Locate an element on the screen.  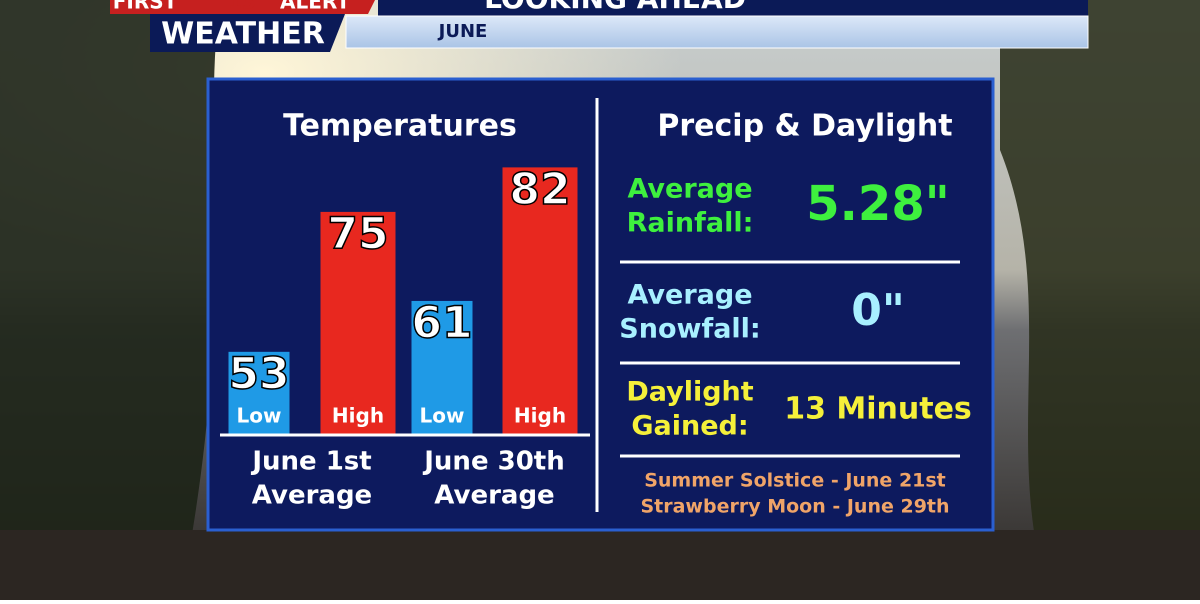
group-label: June 30th is located at coordinates (493, 462).